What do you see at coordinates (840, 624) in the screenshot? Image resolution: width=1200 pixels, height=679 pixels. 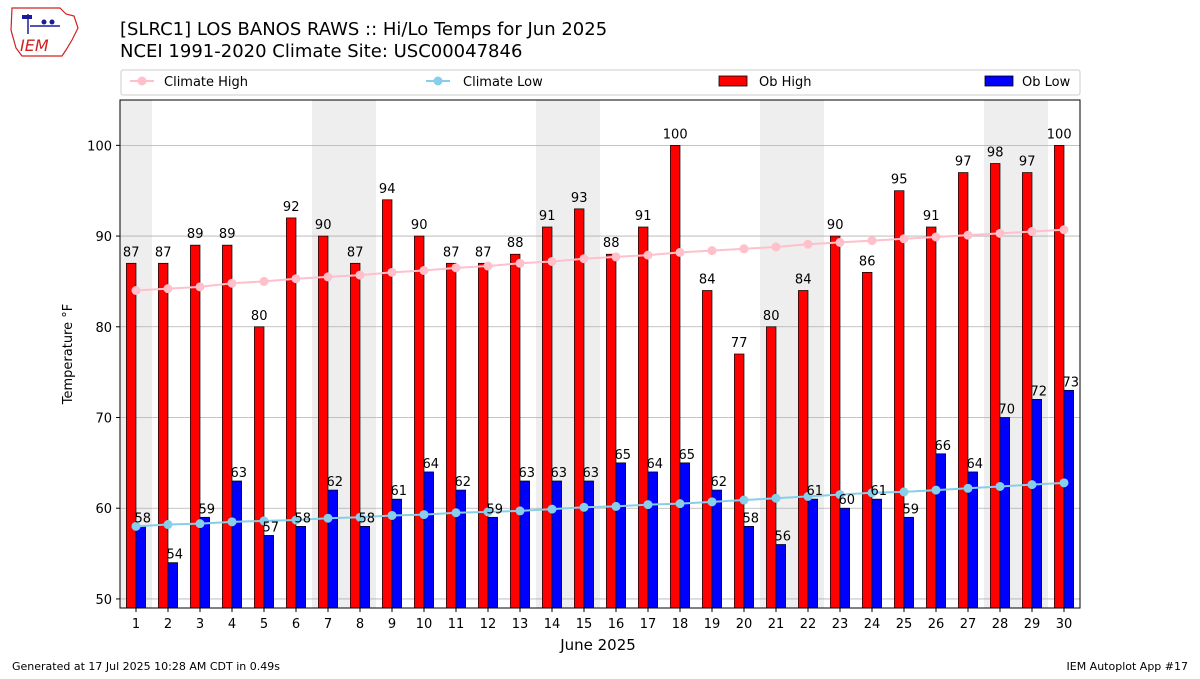 I see `x-tick-label: 23` at bounding box center [840, 624].